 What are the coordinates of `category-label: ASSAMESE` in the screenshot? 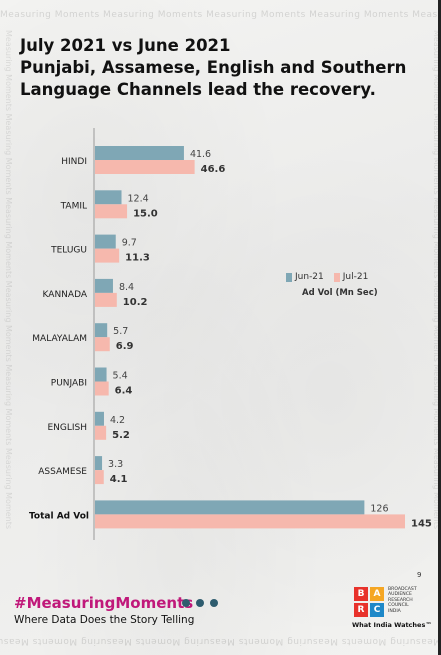 It's located at (62, 472).